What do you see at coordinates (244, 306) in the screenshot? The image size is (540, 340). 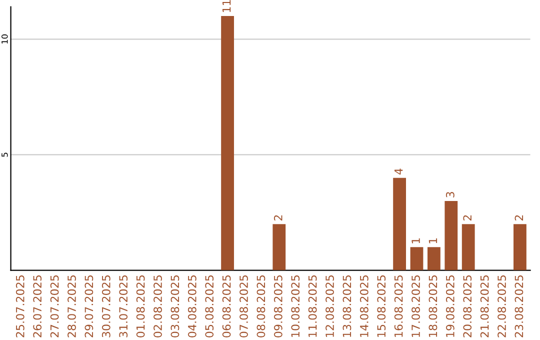 I see `x-tick-label: 07.08.2025` at bounding box center [244, 306].